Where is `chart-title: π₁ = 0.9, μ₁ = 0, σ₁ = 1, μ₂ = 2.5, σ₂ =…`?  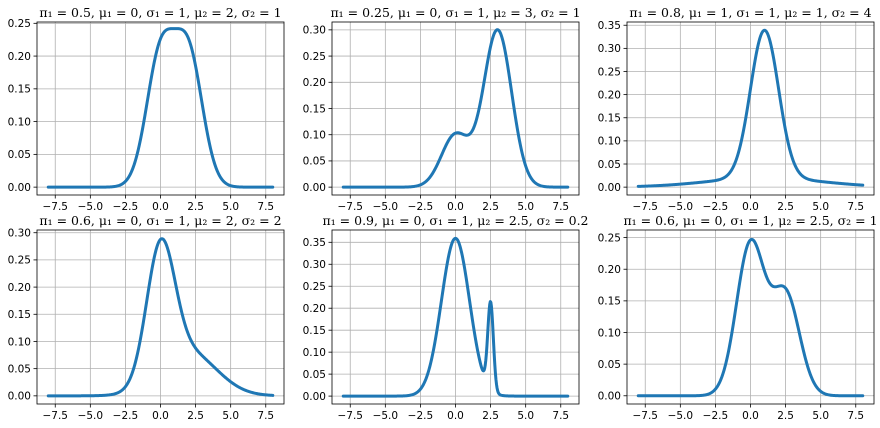 chart-title: π₁ = 0.9, μ₁ = 0, σ₁ = 1, μ₂ = 2.5, σ₂ =… is located at coordinates (455, 220).